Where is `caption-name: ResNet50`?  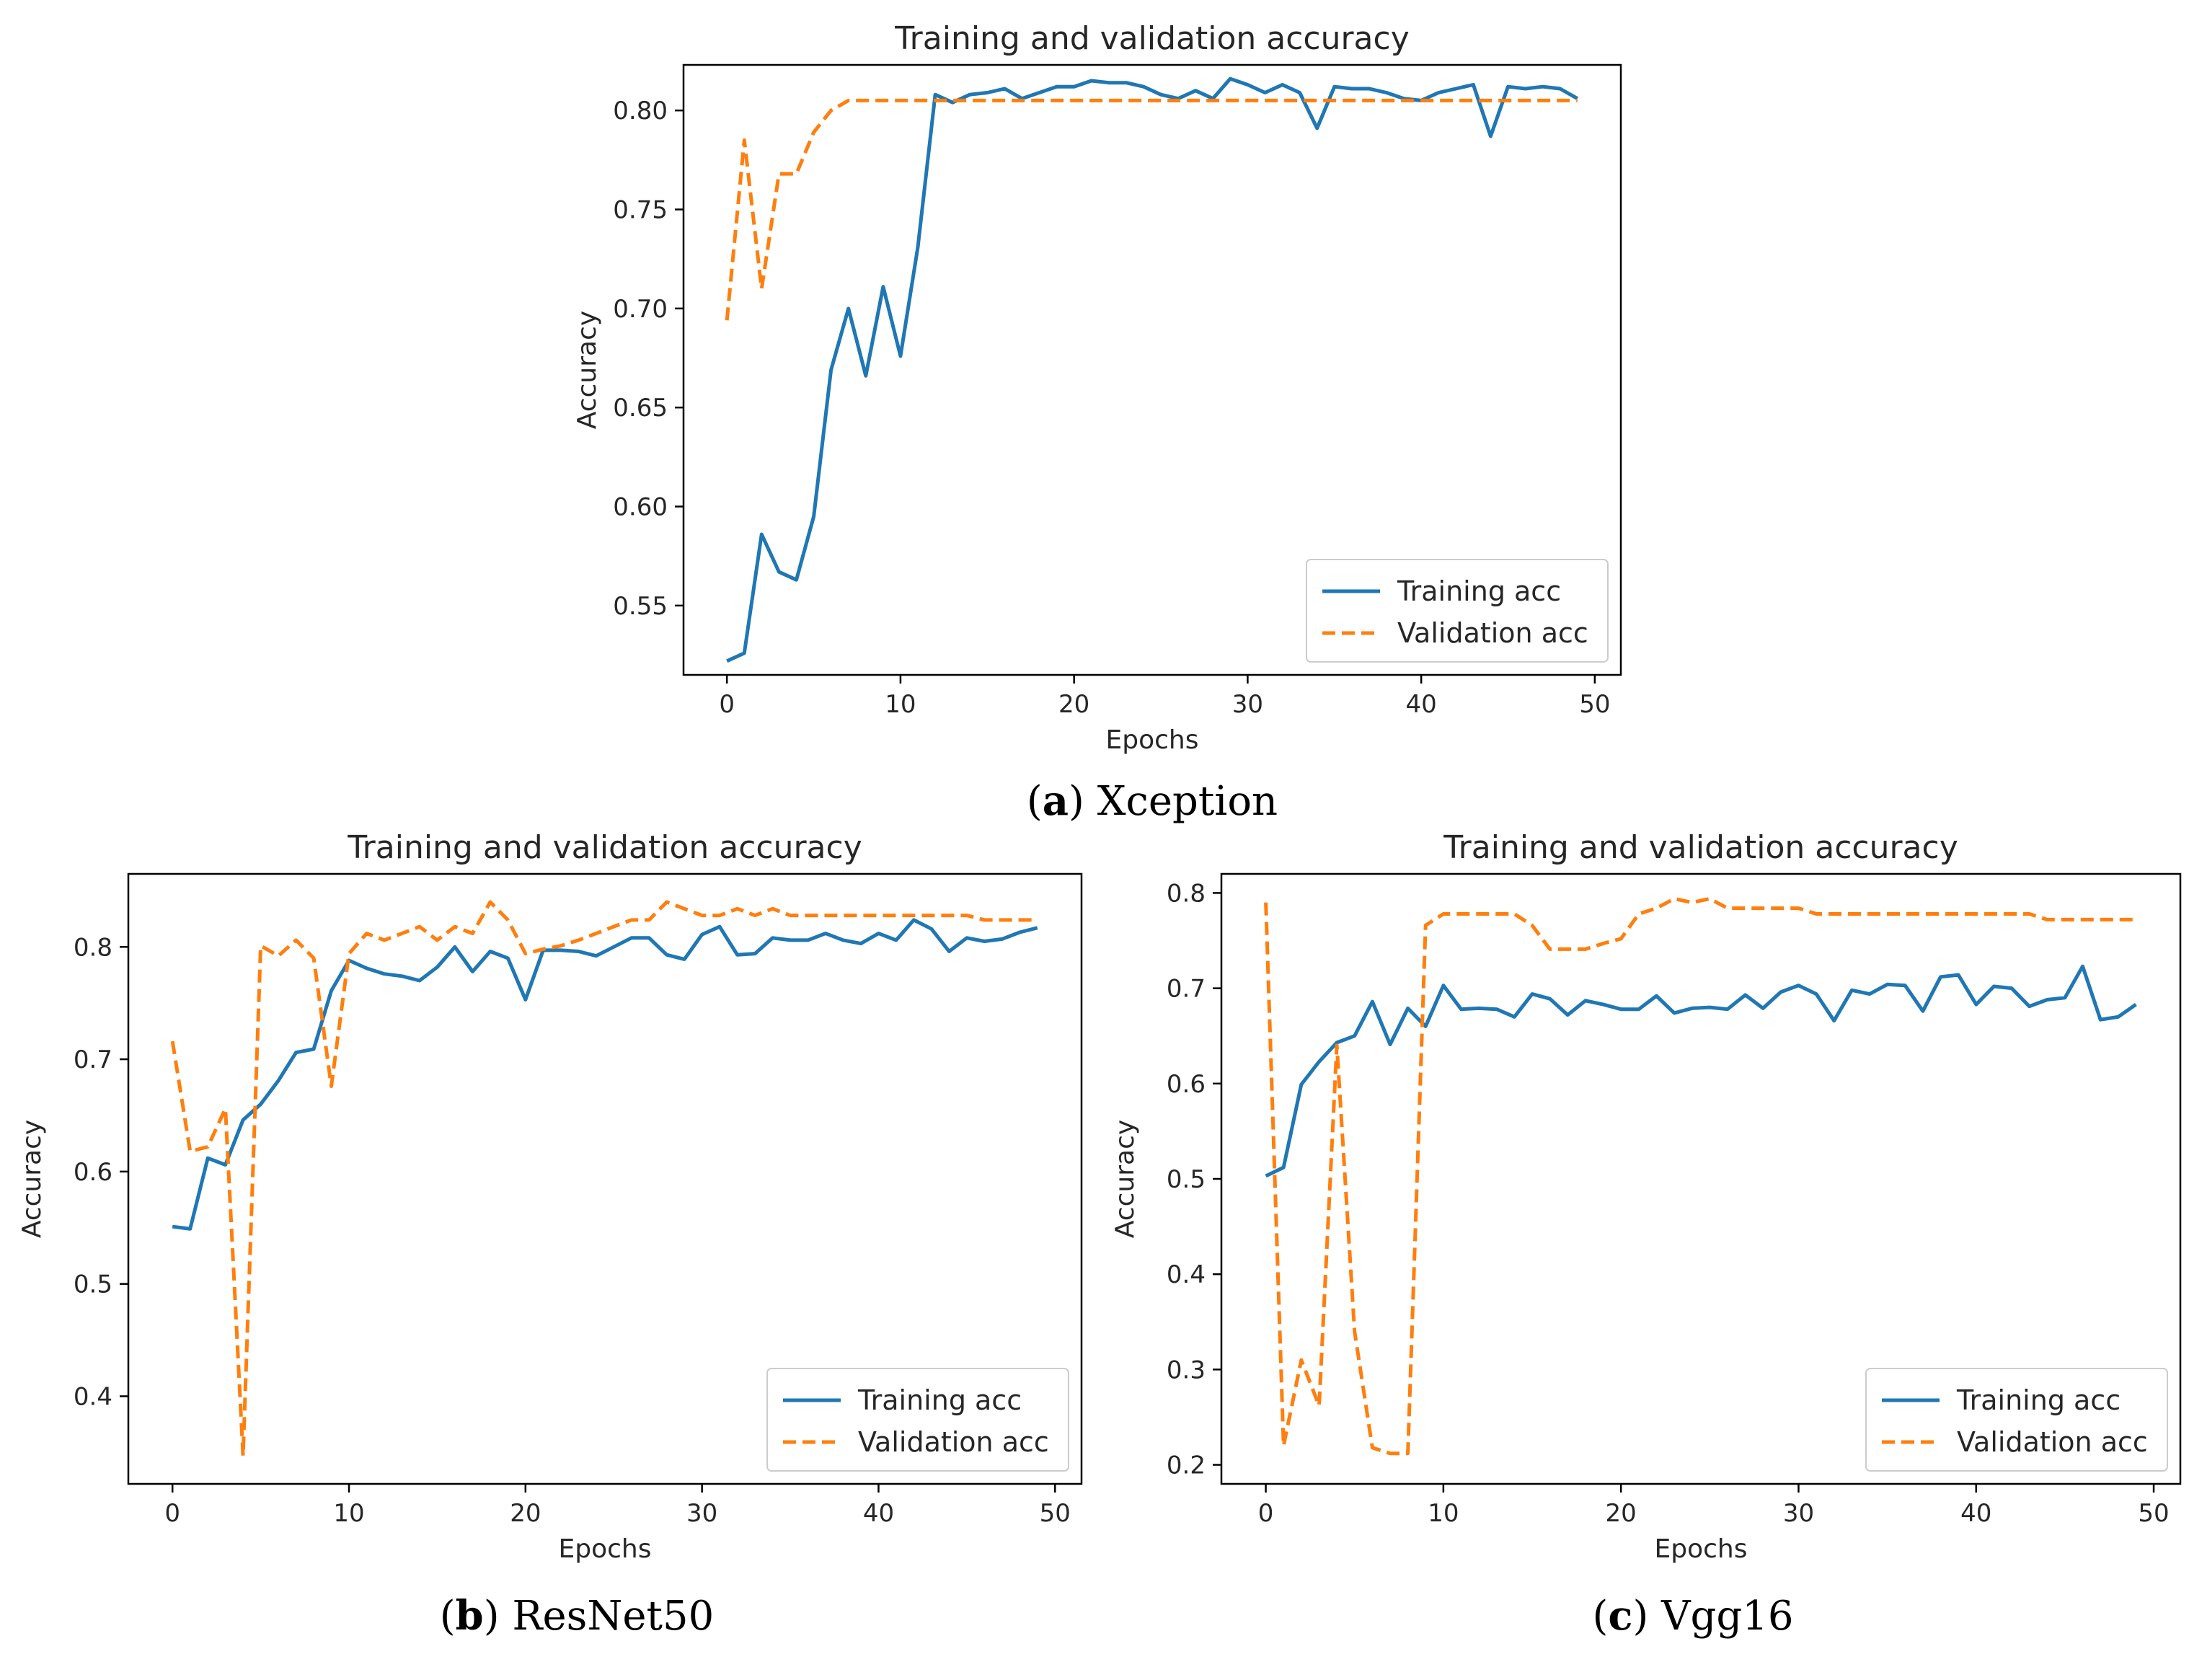
caption-name: ResNet50 is located at coordinates (613, 1617).